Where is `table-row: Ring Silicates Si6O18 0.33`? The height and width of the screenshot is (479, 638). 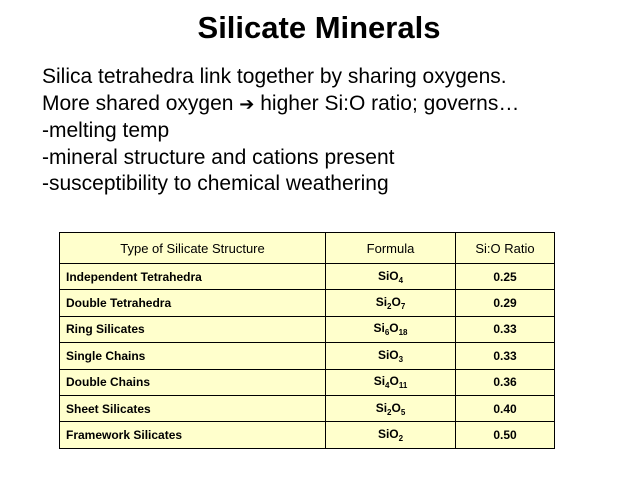 table-row: Ring Silicates Si6O18 0.33 is located at coordinates (307, 329).